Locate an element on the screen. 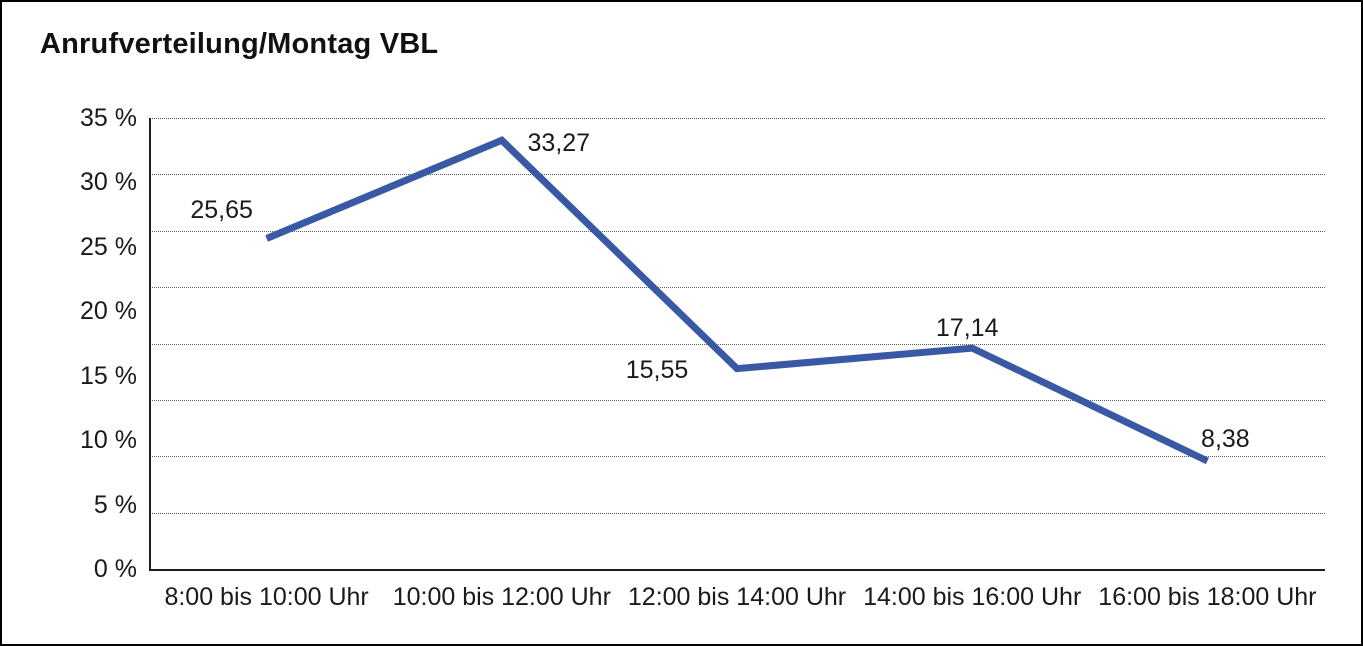 This screenshot has width=1363, height=646. y-axis-line is located at coordinates (150, 343).